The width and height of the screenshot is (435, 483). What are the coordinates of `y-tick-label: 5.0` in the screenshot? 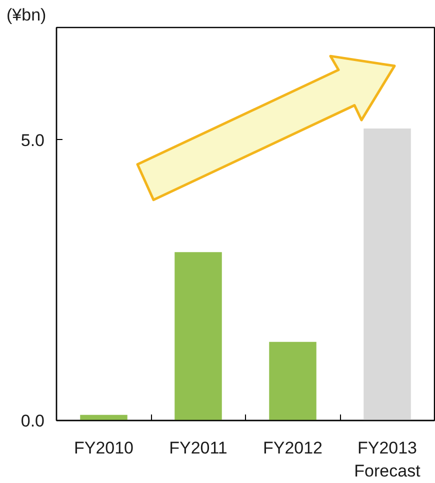 It's located at (32, 140).